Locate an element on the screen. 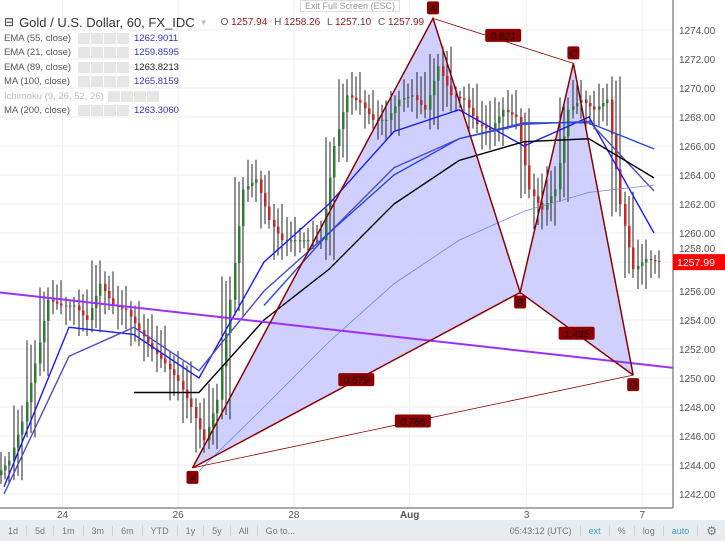 This screenshot has height=543, width=725. indicator-row: MA (100, close) 1265.8159 is located at coordinates (216, 82).